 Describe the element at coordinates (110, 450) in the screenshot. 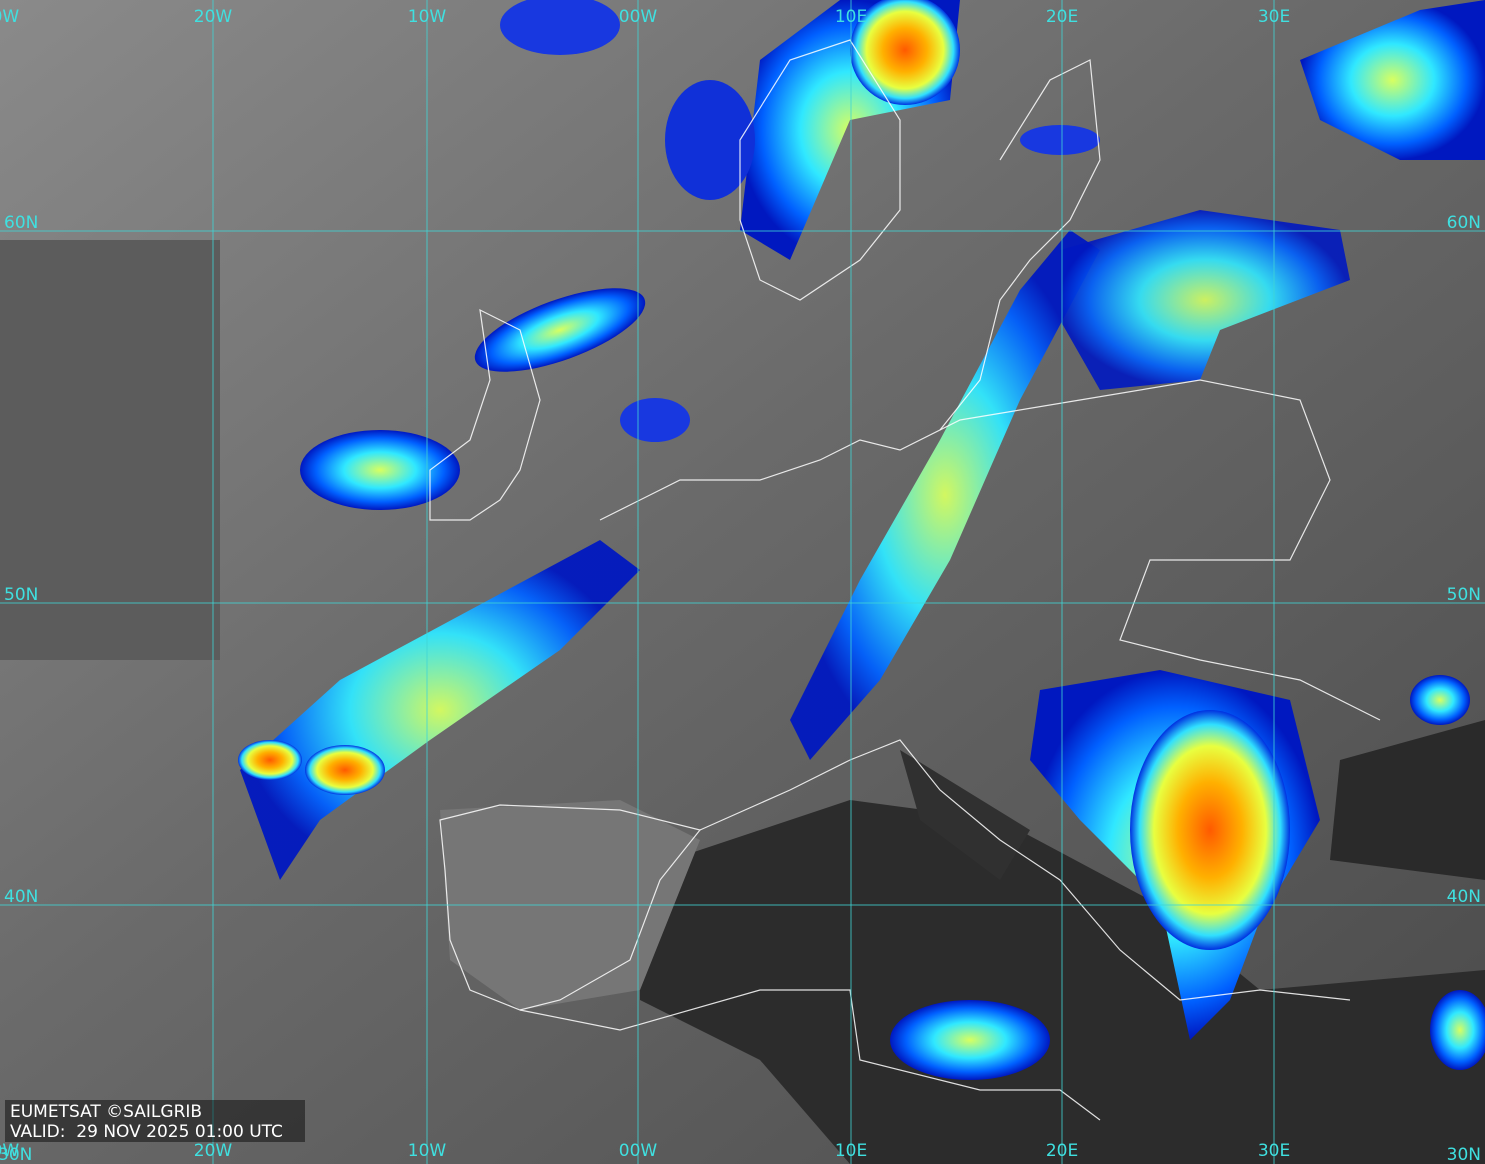

I see `ocean-texture` at that location.